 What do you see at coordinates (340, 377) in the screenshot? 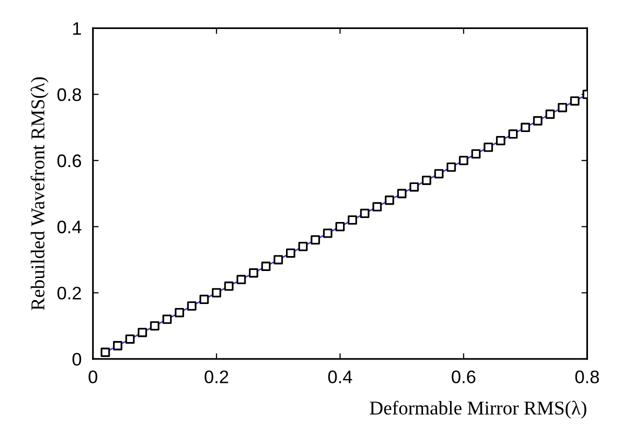
I see `x-tick-label: 0.4` at bounding box center [340, 377].